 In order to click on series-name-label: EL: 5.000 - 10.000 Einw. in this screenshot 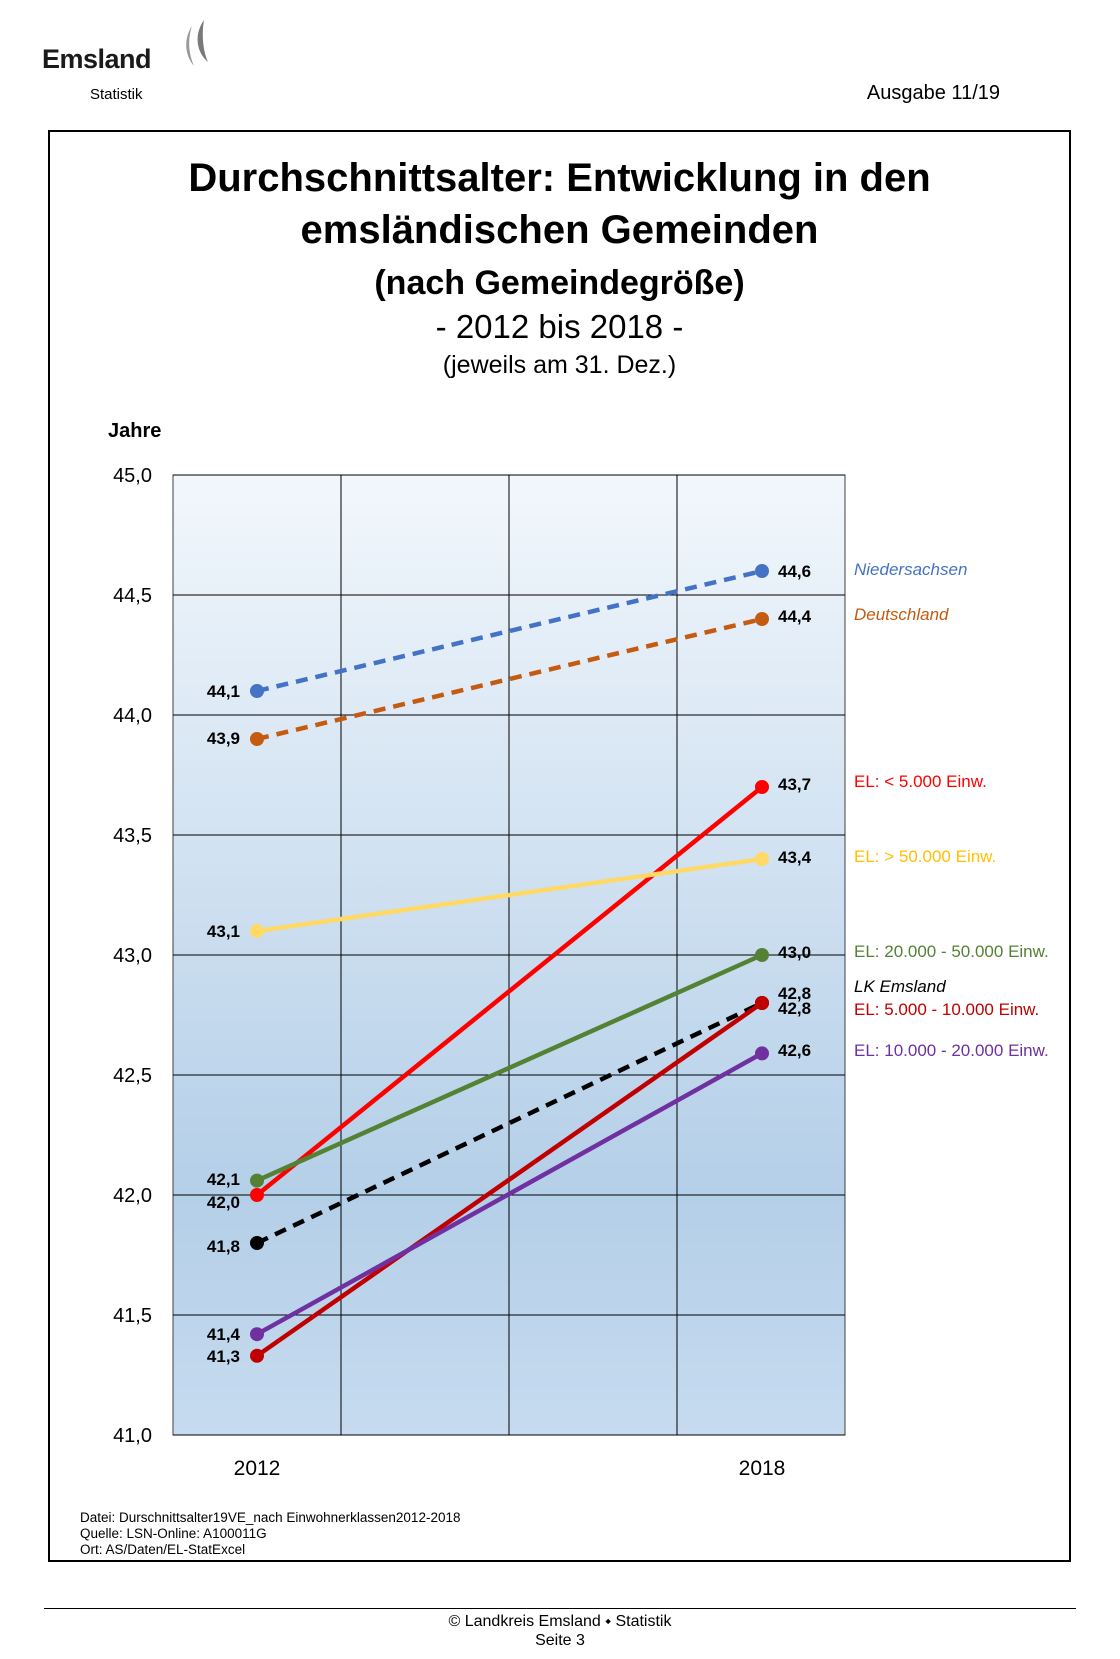, I will do `click(946, 1009)`.